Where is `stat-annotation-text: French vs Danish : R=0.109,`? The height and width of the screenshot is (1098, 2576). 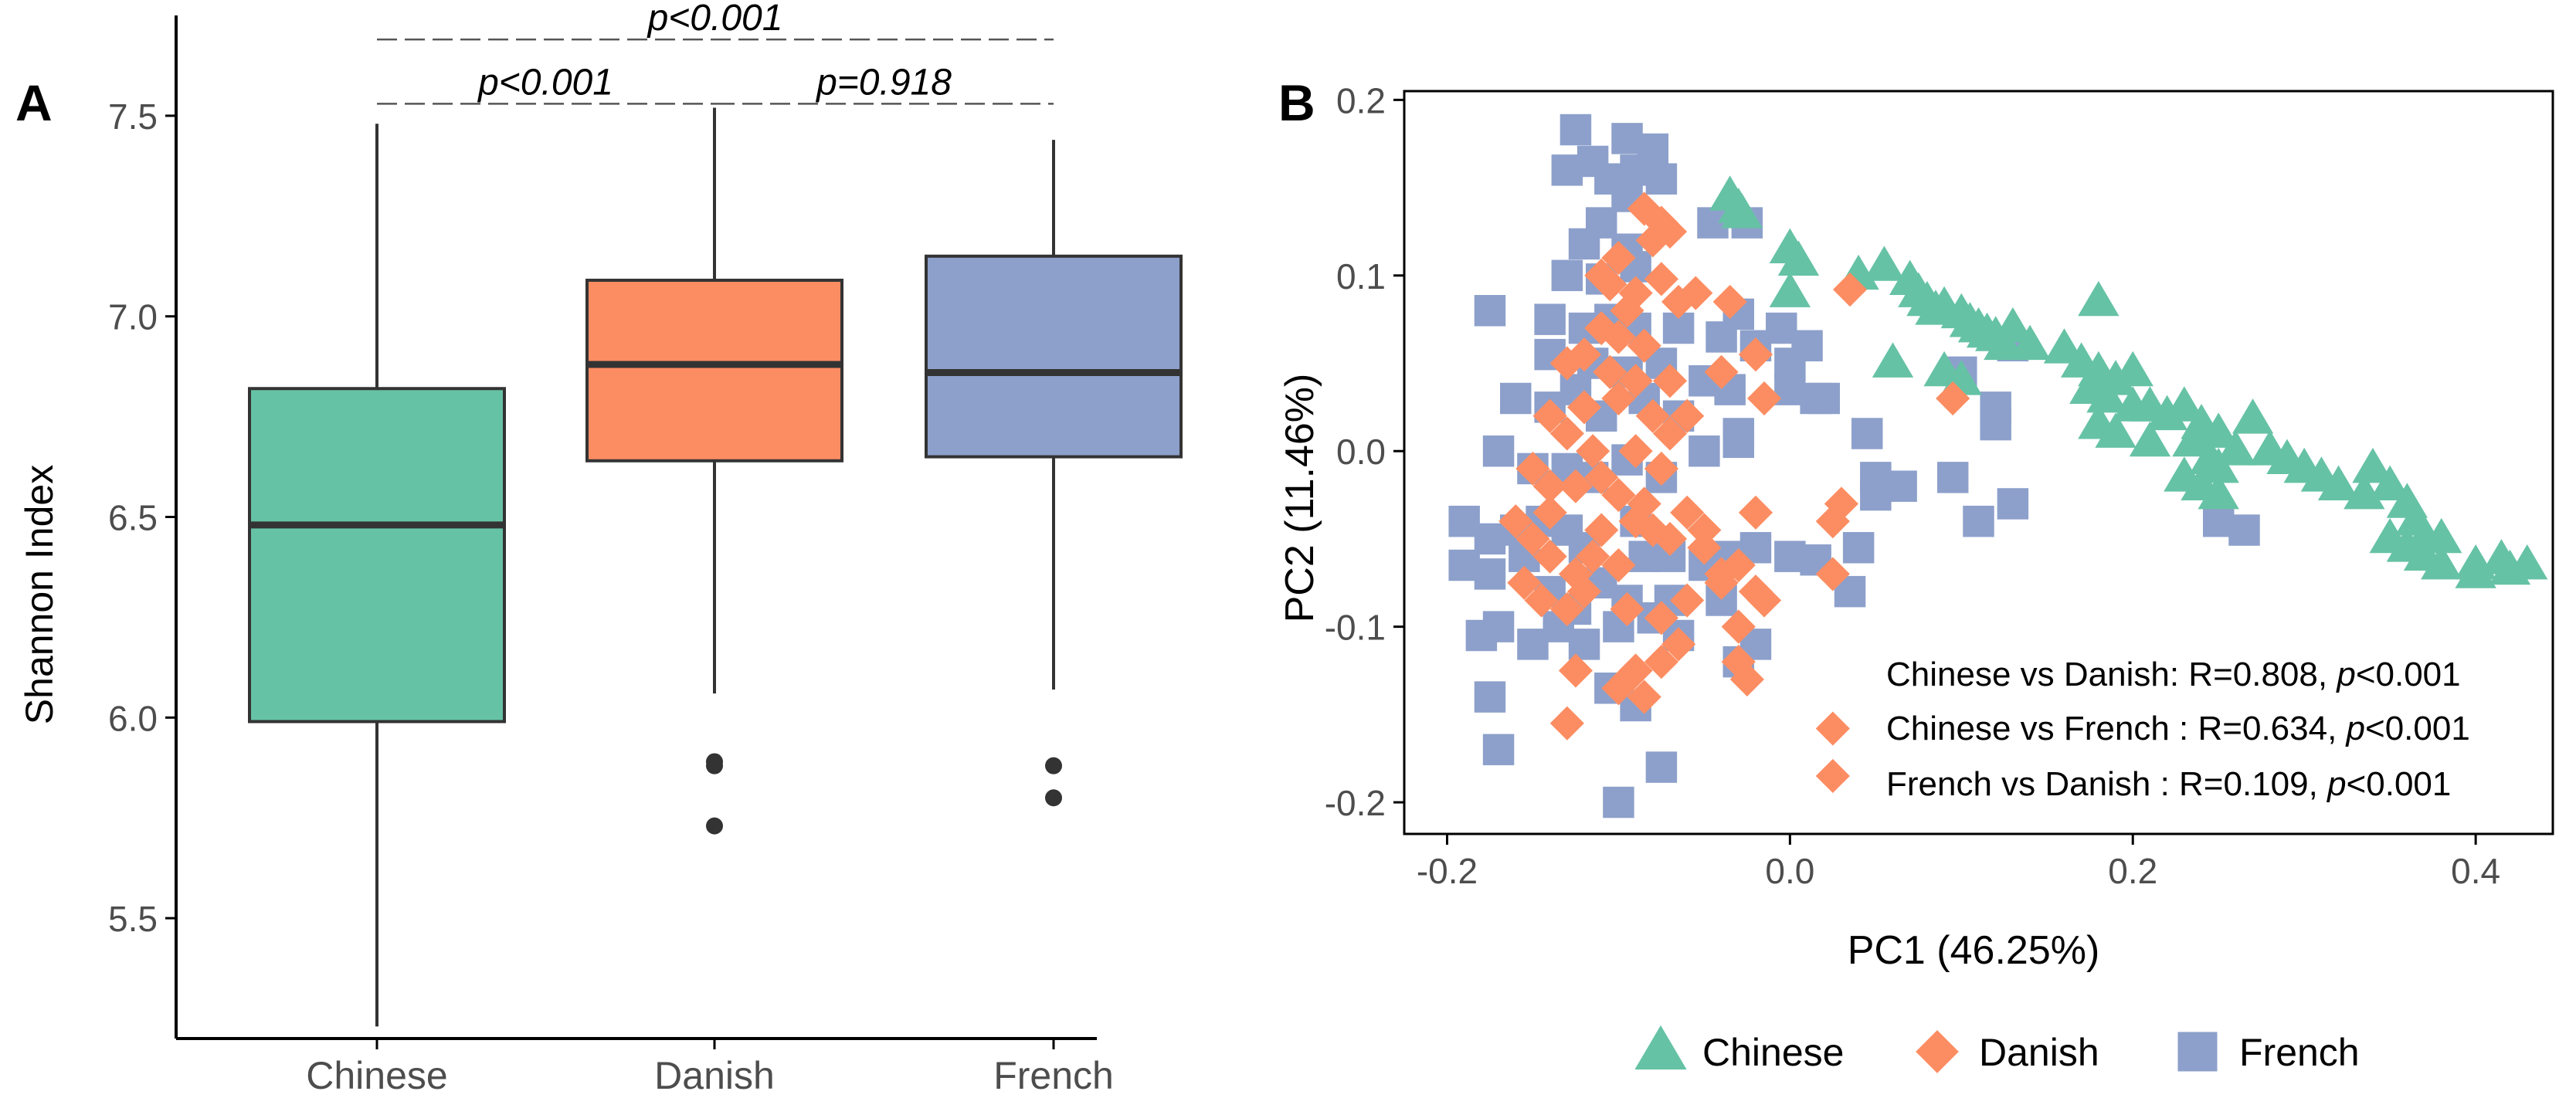
stat-annotation-text: French vs Danish : R=0.109, is located at coordinates (2106, 784).